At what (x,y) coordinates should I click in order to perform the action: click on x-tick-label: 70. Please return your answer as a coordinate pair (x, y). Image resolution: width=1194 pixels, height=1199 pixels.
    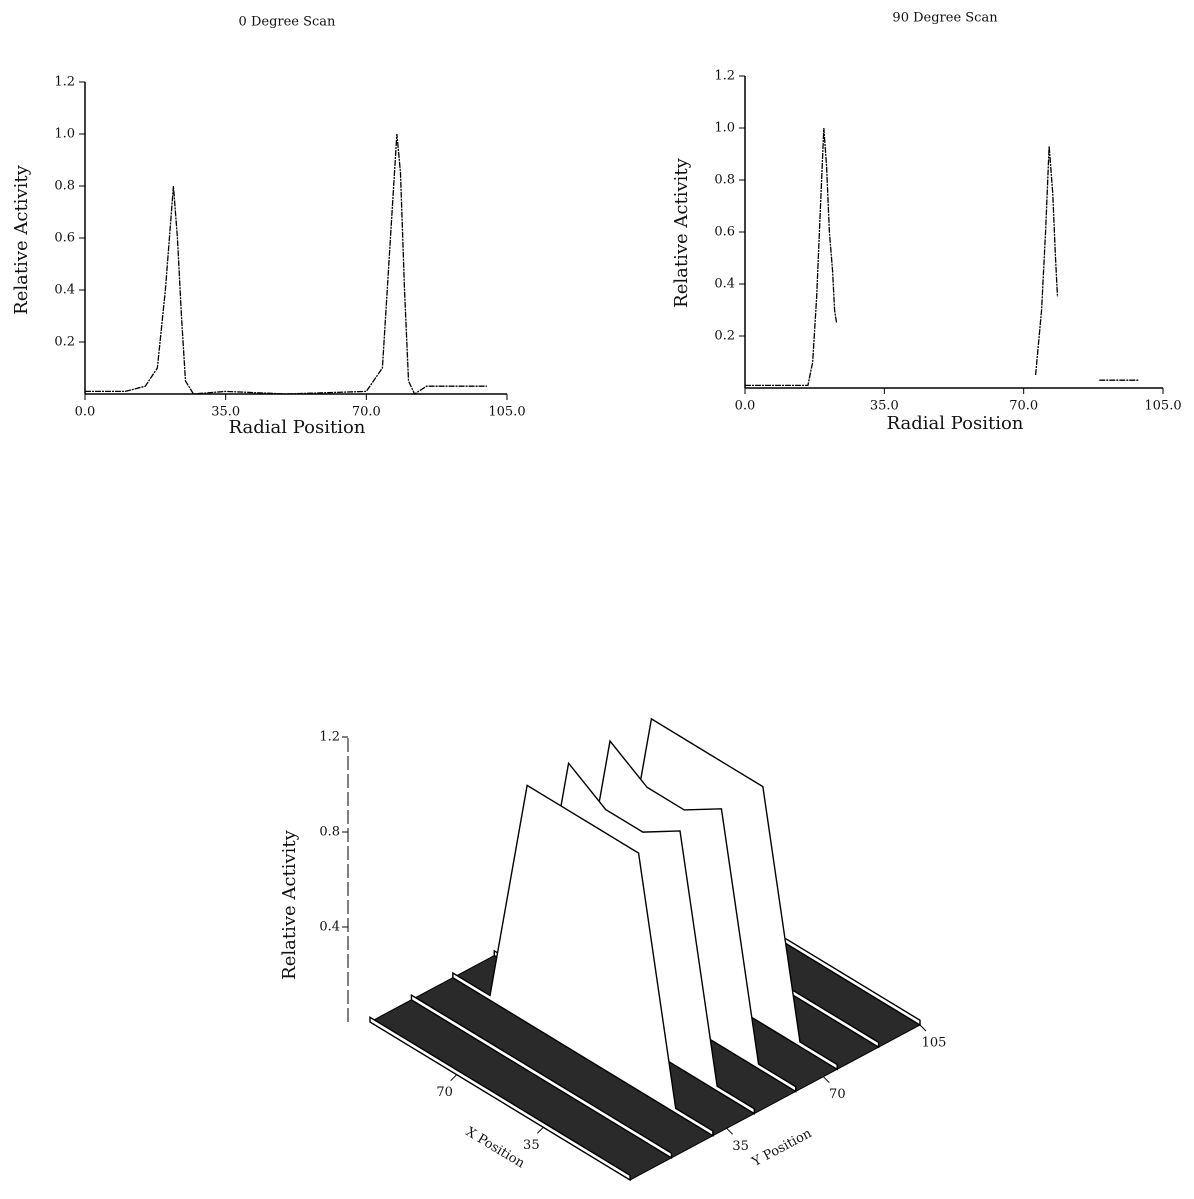
    Looking at the image, I should click on (444, 1092).